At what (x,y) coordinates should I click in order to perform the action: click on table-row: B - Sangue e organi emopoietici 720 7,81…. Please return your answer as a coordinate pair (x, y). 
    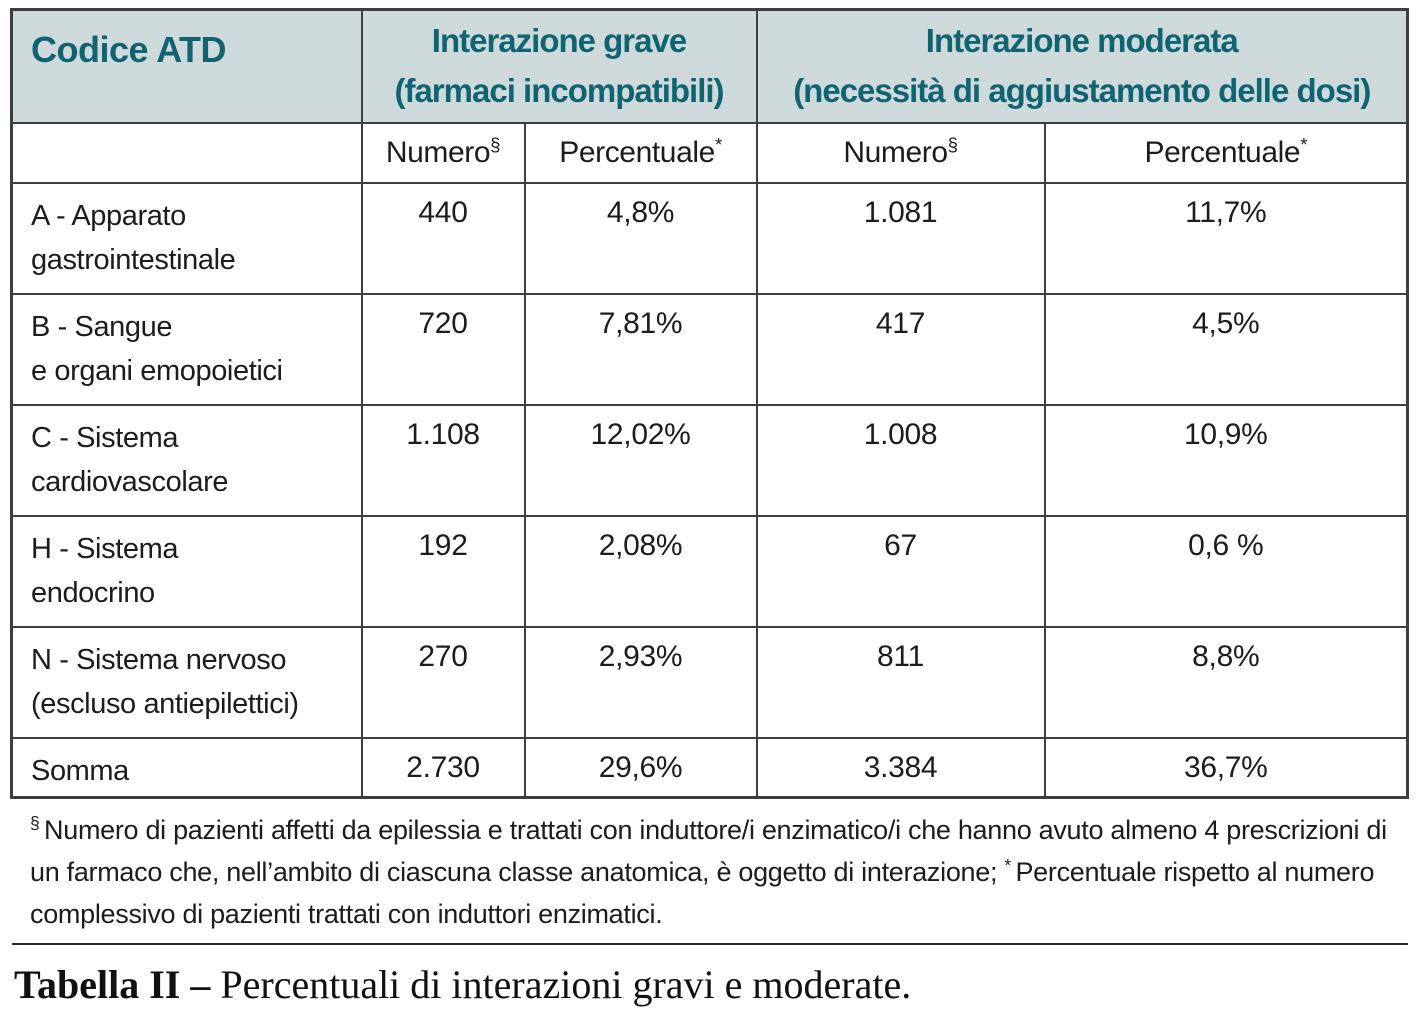
    Looking at the image, I should click on (709, 349).